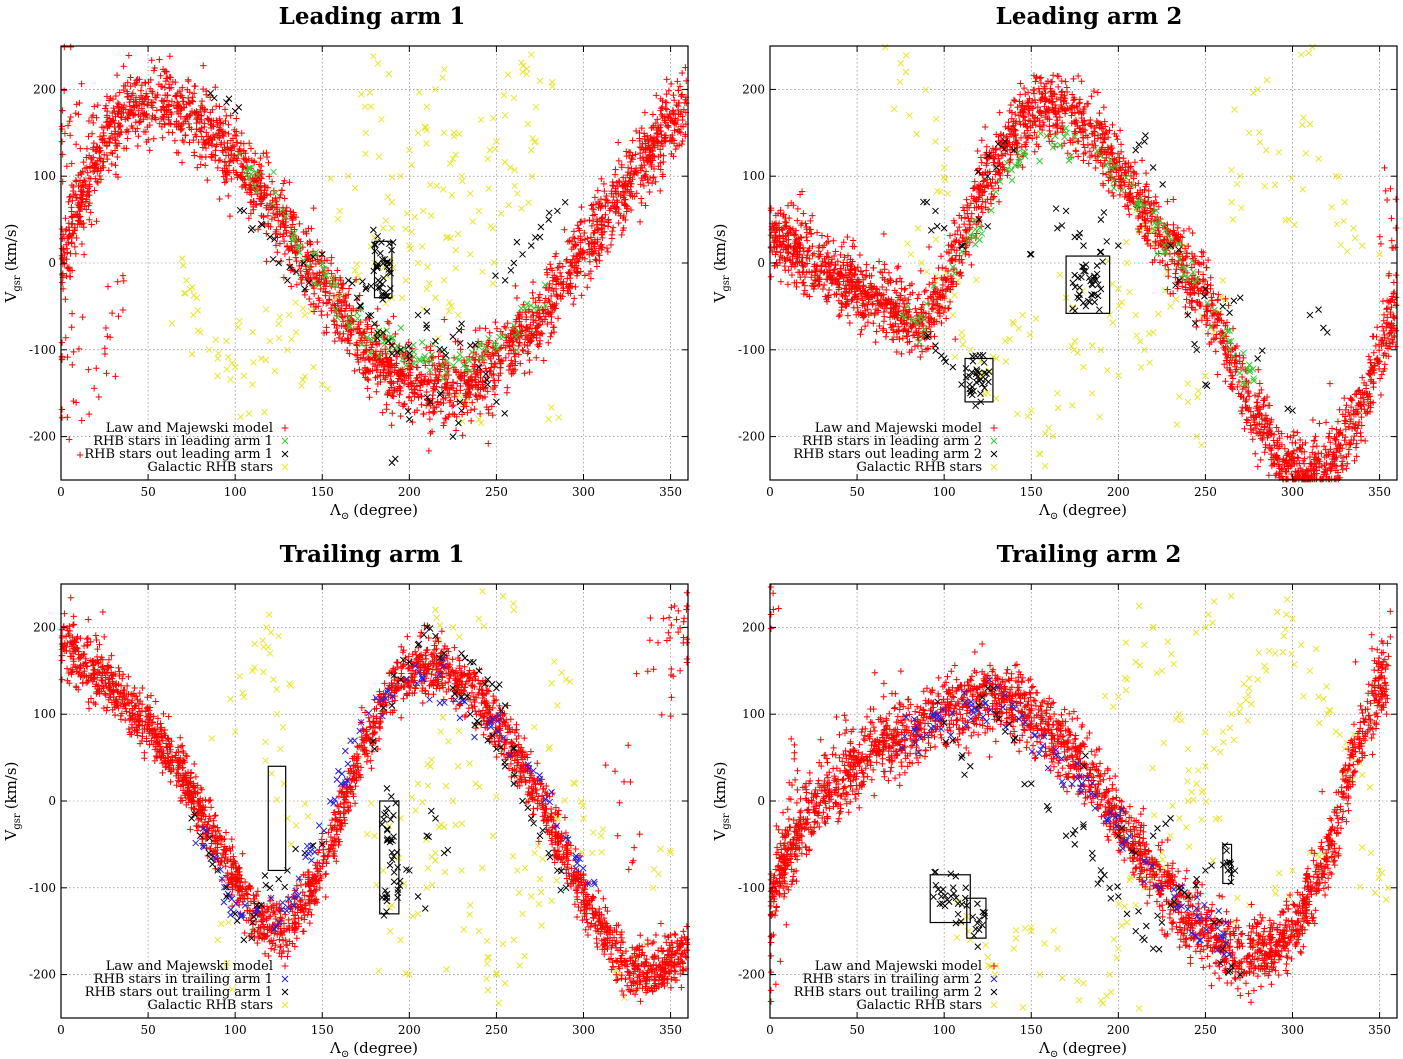 The height and width of the screenshot is (1059, 1403). What do you see at coordinates (285, 467) in the screenshot?
I see `legend-marker` at bounding box center [285, 467].